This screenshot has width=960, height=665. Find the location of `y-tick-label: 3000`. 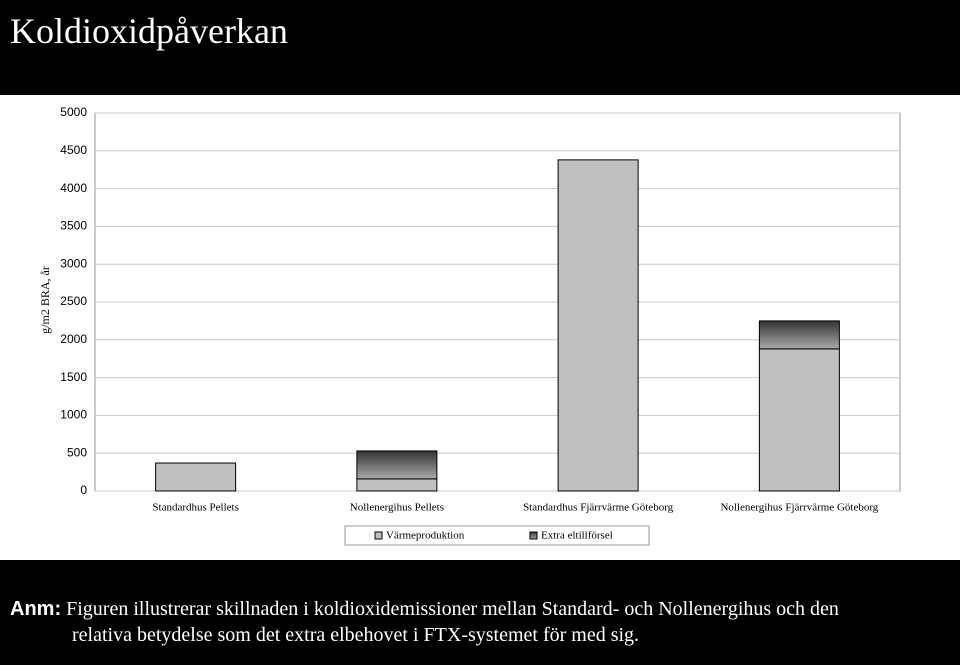

y-tick-label: 3000 is located at coordinates (73, 263).